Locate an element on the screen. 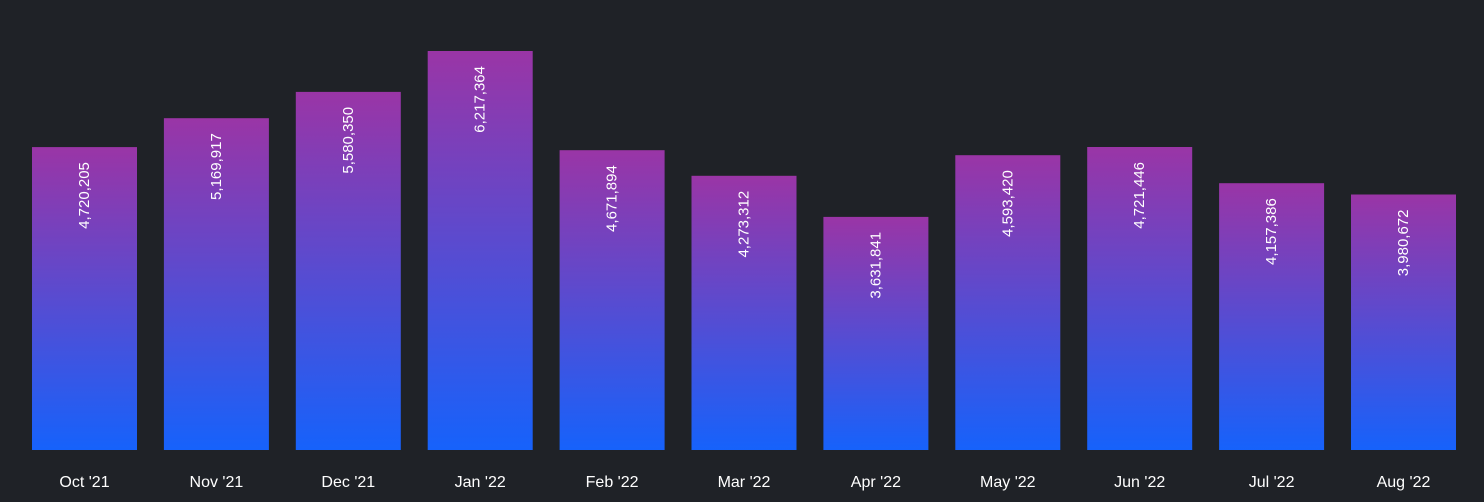 This screenshot has height=502, width=1484. x-tick-label: Jun '22 is located at coordinates (1139, 482).